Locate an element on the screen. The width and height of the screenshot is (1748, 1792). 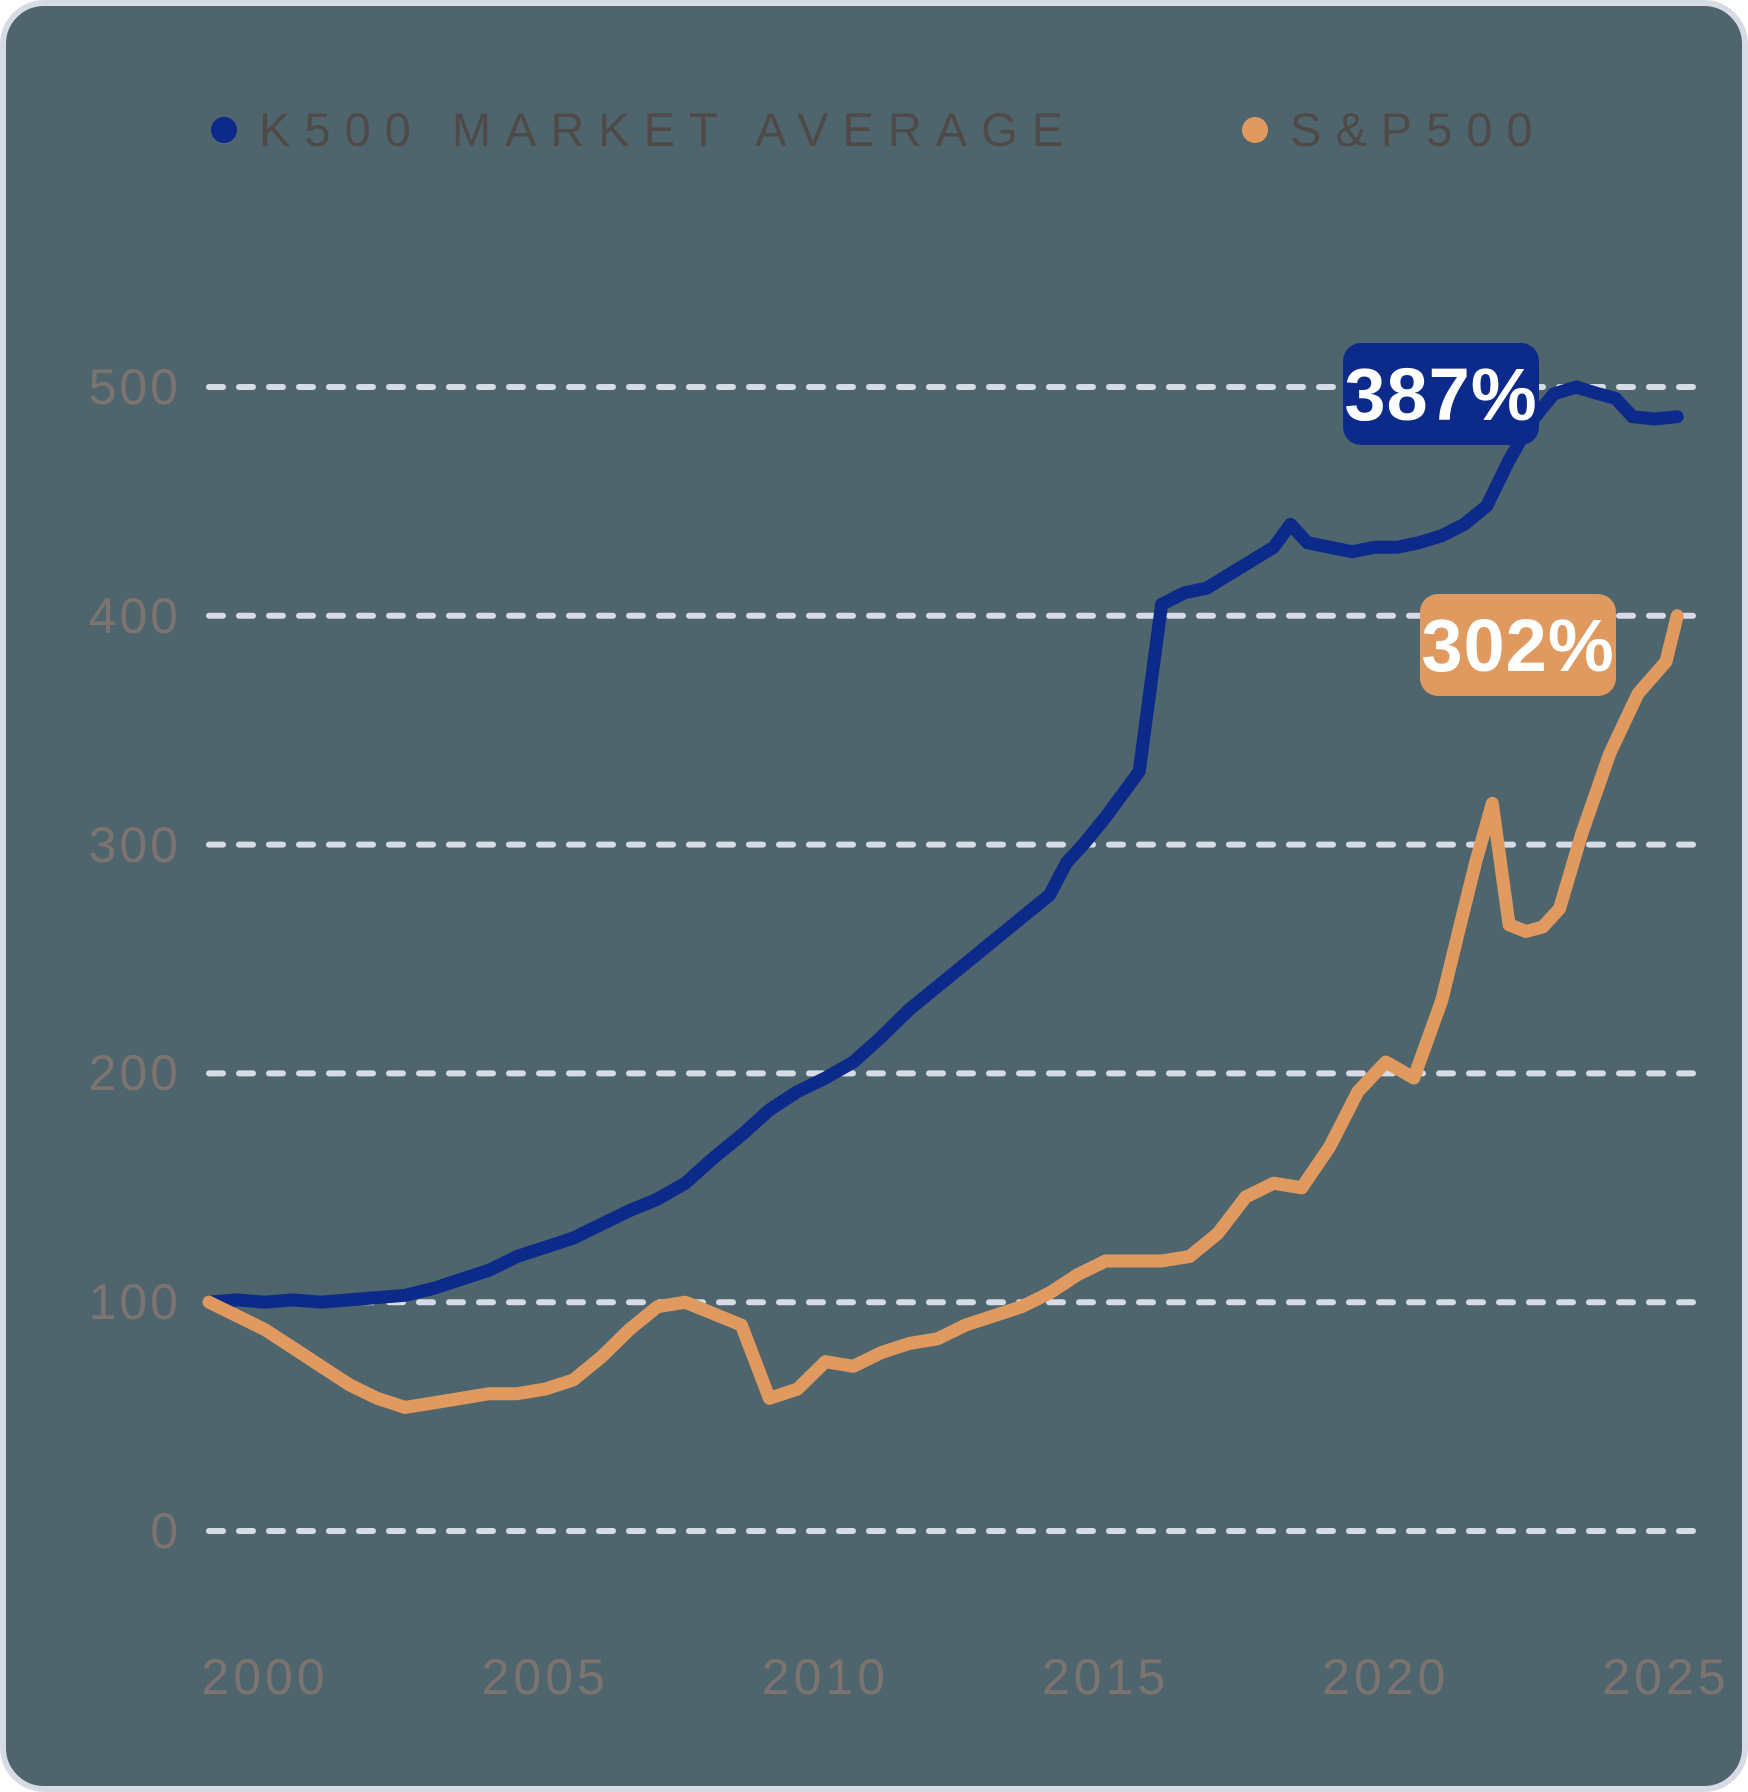
legend-label-sp500: S&P500 is located at coordinates (1418, 129).